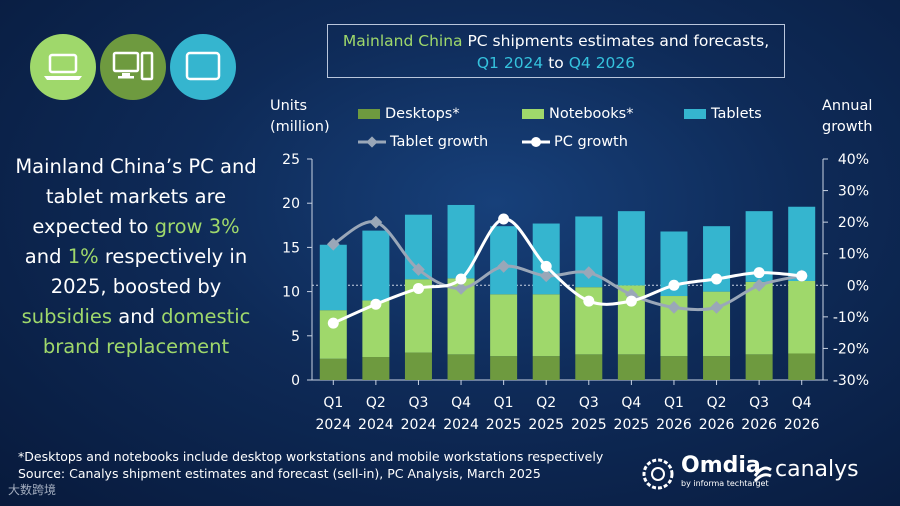 This screenshot has width=900, height=506. I want to click on headline-p5: respectively in 2025, boosted by, so click(149, 271).